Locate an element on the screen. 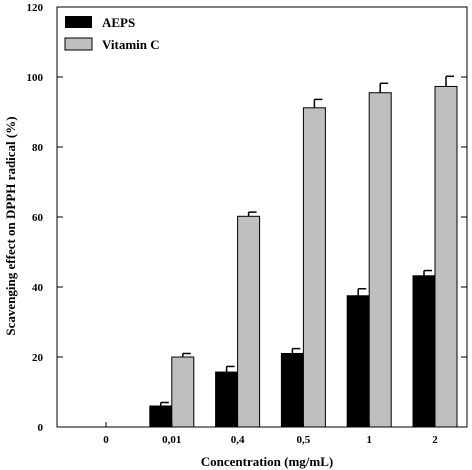 The width and height of the screenshot is (472, 470). x-axis: 0 0,01 0,4 0,5 1 2 is located at coordinates (270, 434).